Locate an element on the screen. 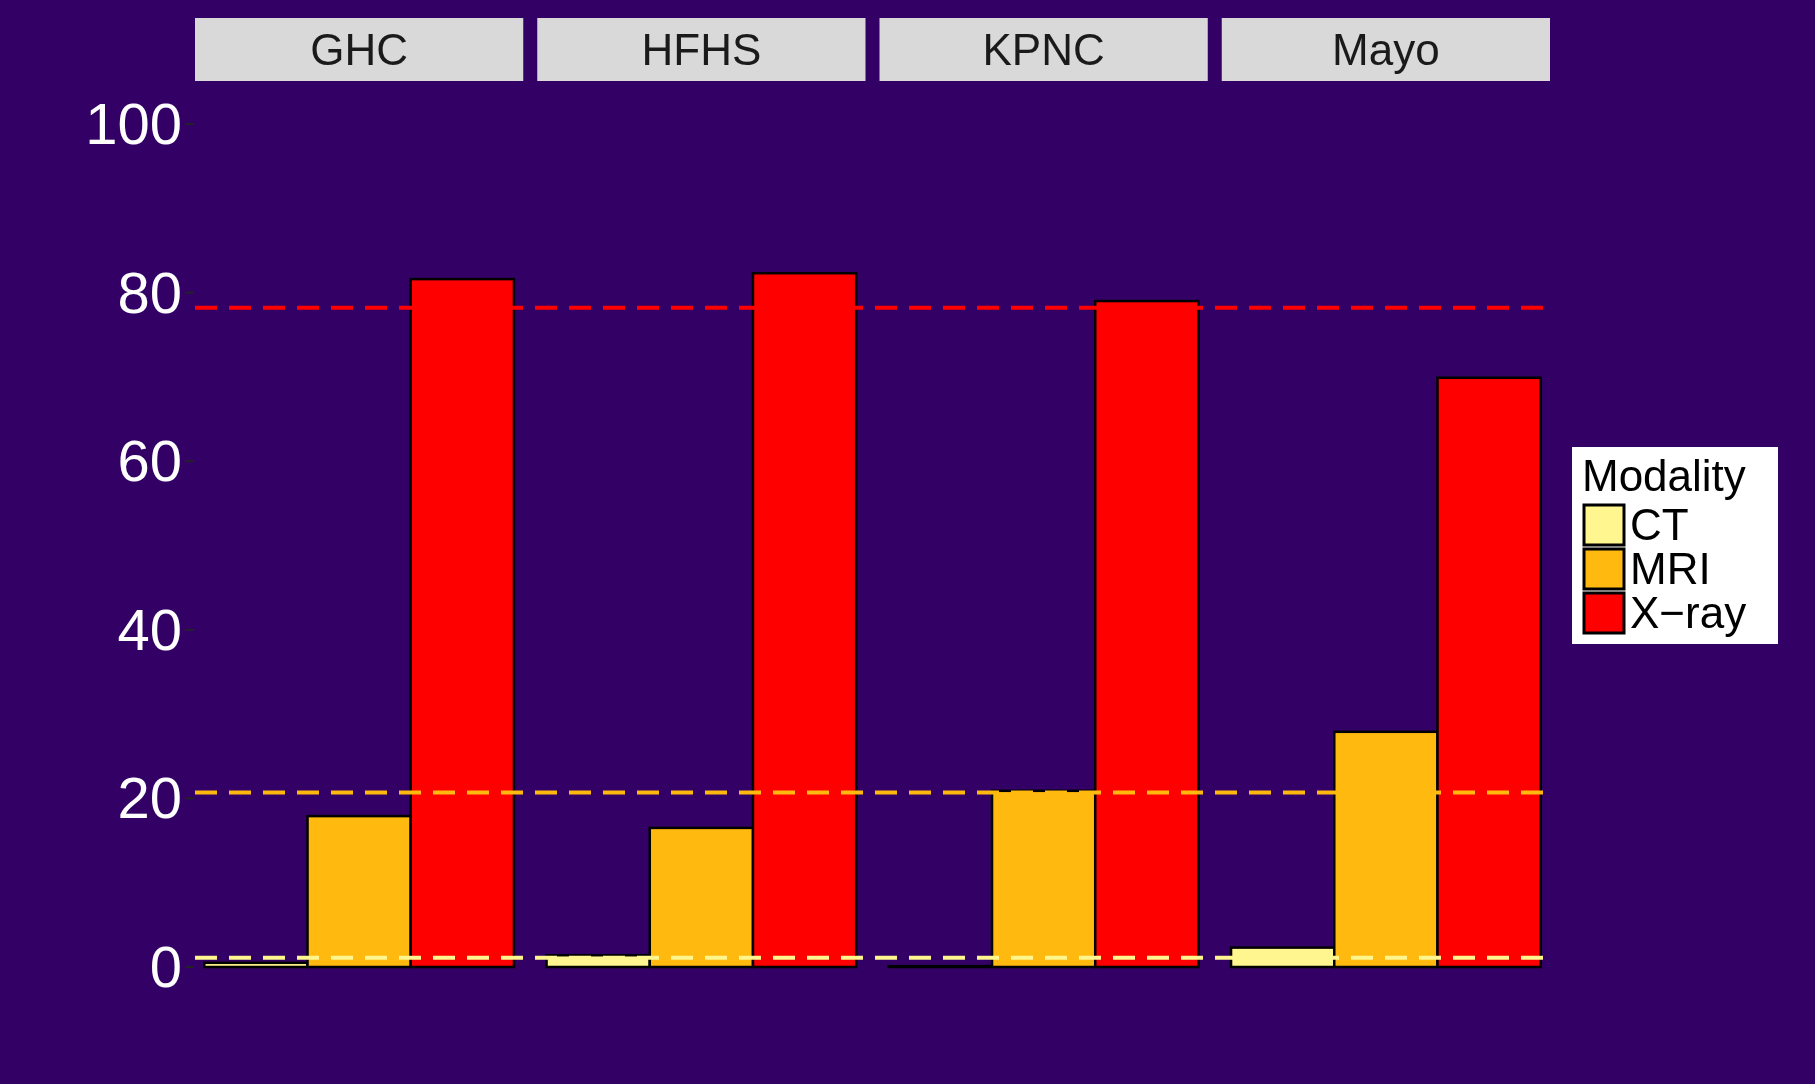 Image resolution: width=1815 pixels, height=1084 pixels. legend-title: Modality is located at coordinates (1664, 475).